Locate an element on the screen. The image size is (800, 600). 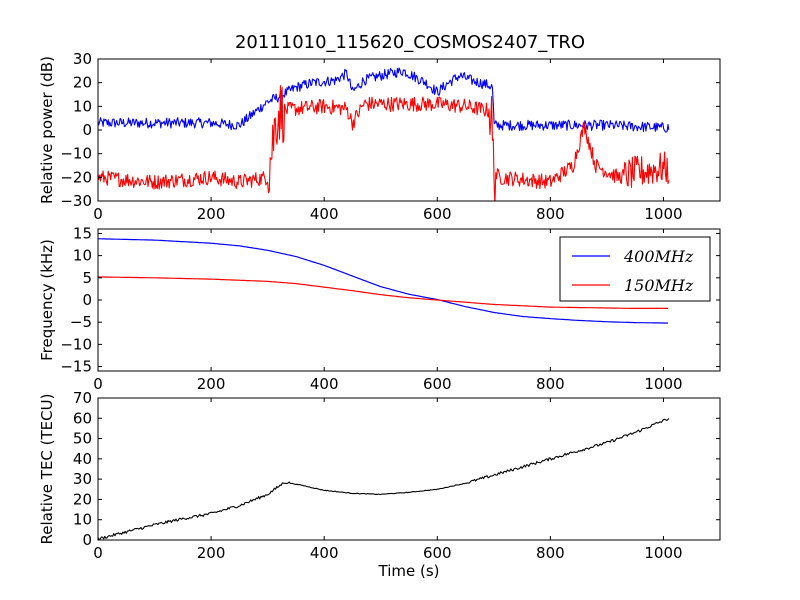
y-tick-label: 70 is located at coordinates (82, 398).